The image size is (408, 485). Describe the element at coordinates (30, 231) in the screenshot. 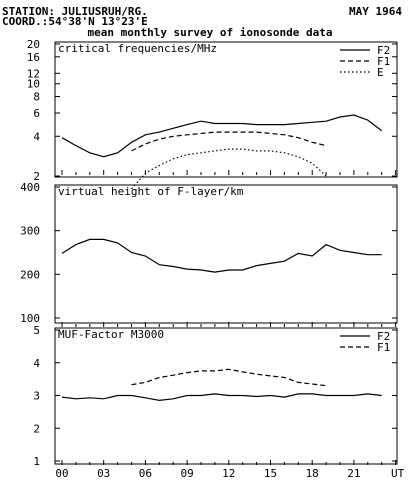

I see `y-tick-label: 300` at that location.